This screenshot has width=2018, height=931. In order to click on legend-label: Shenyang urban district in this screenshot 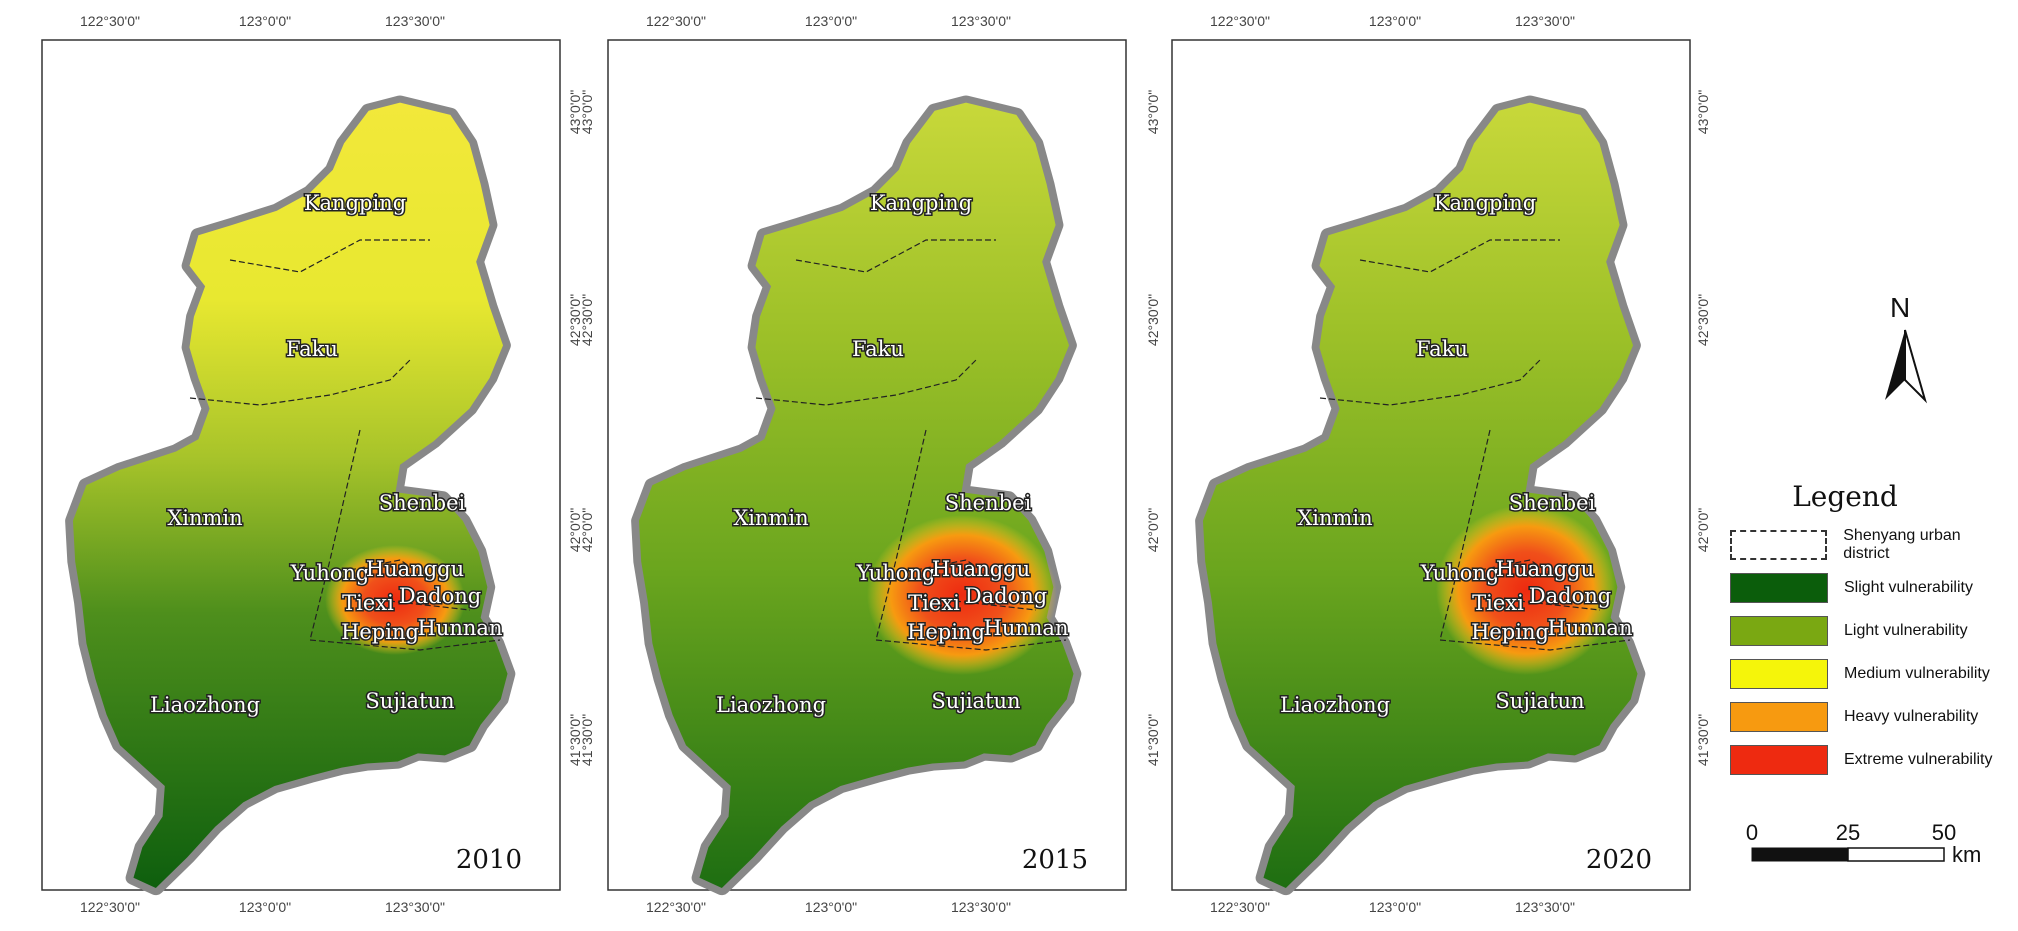, I will do `click(1902, 544)`.